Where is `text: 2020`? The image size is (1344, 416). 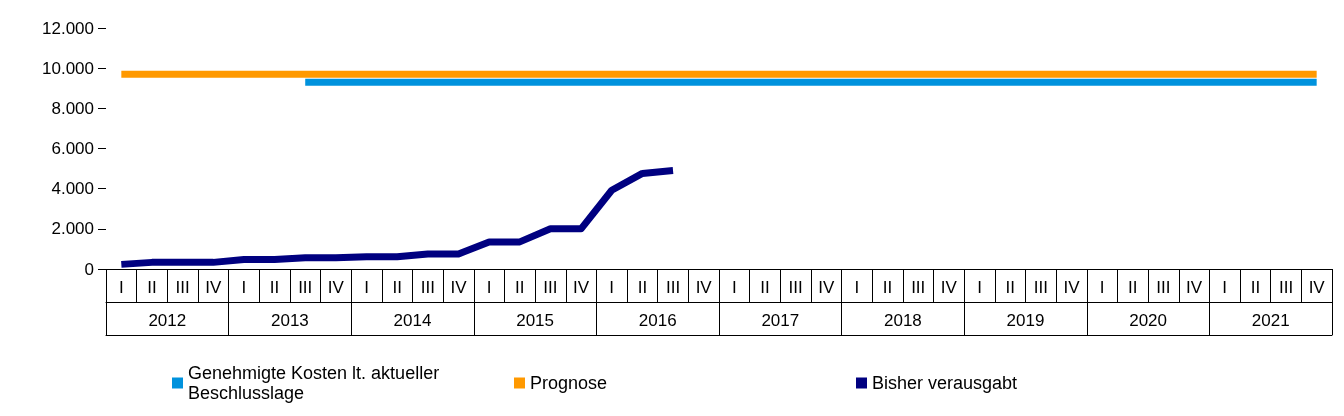 text: 2020 is located at coordinates (1148, 320).